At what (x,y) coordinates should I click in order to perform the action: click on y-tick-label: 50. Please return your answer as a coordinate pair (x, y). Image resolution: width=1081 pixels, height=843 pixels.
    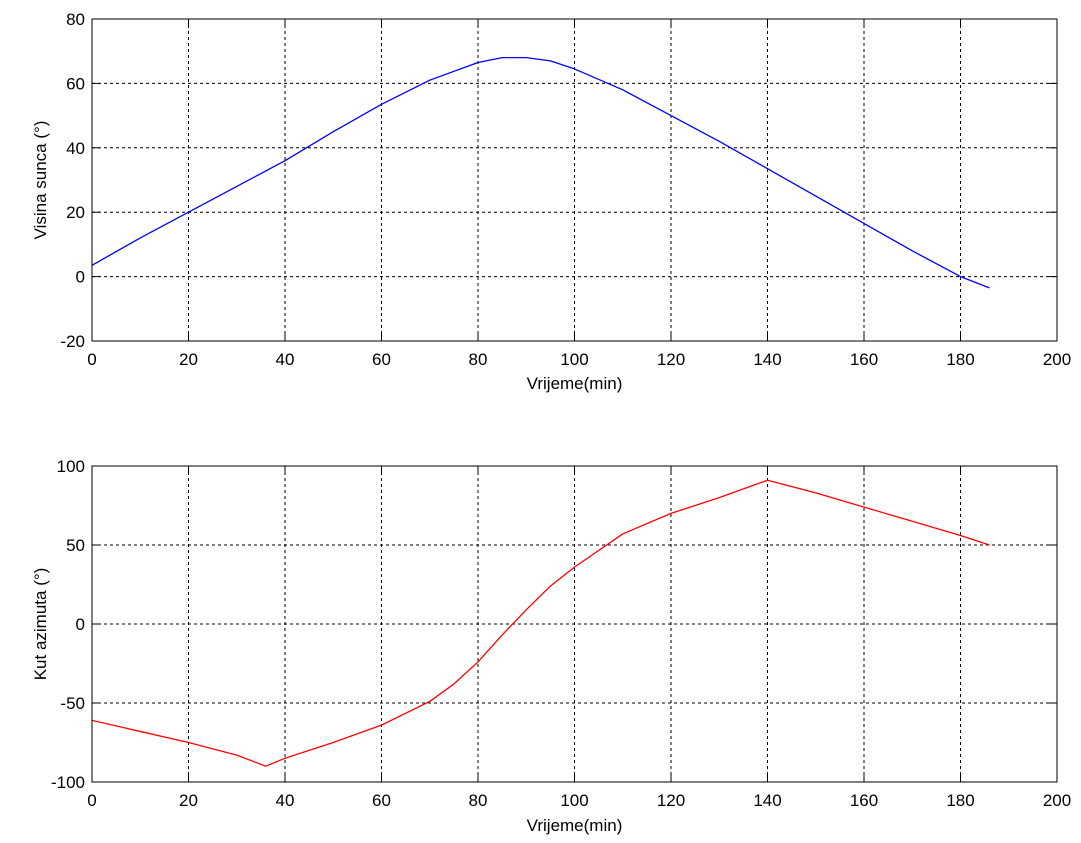
    Looking at the image, I should click on (75, 545).